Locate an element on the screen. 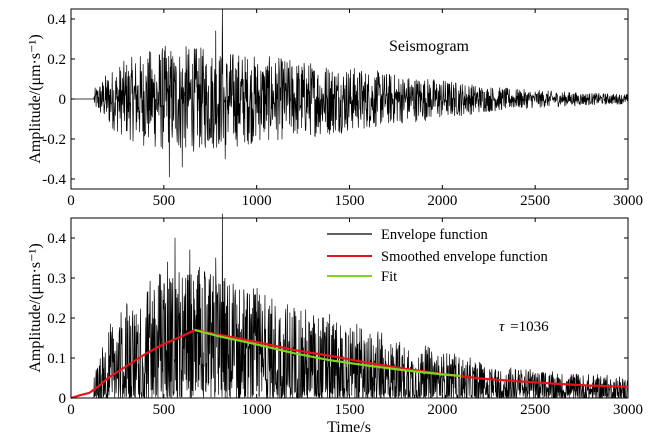 The width and height of the screenshot is (666, 439). x-tick-label-seismogram-1000: 1000 is located at coordinates (257, 201).